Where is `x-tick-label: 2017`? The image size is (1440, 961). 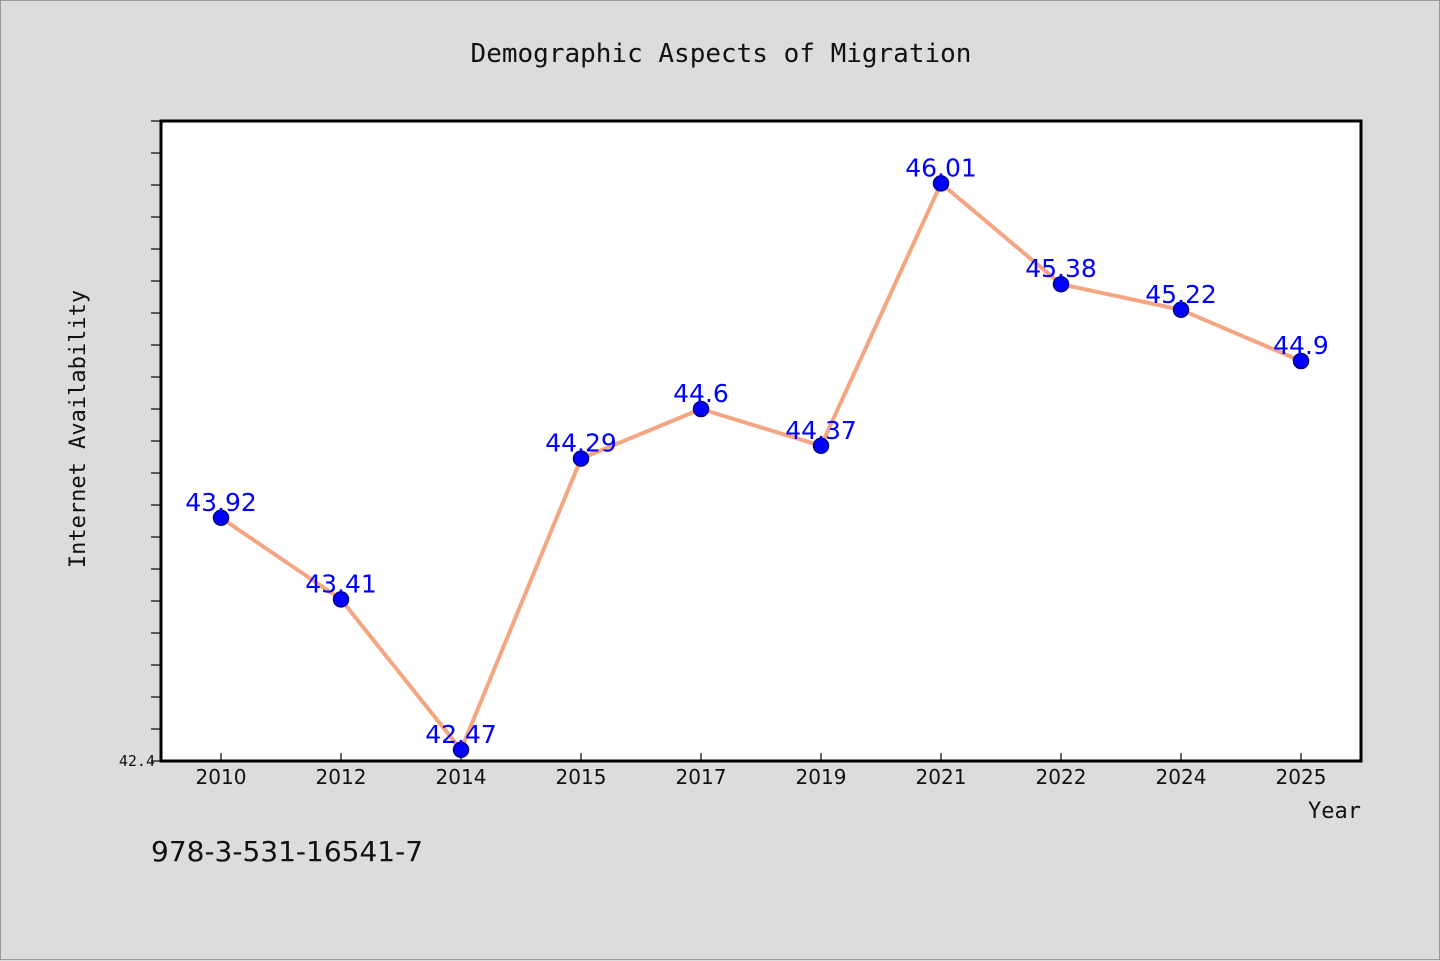 x-tick-label: 2017 is located at coordinates (701, 777).